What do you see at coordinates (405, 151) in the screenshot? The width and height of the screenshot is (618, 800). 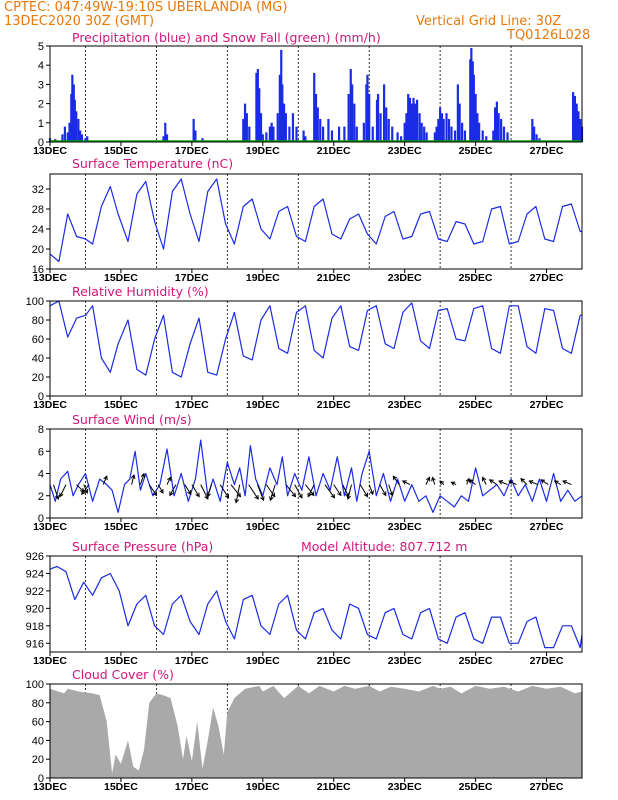 I see `precip-x-tick-label: 23DEC` at bounding box center [405, 151].